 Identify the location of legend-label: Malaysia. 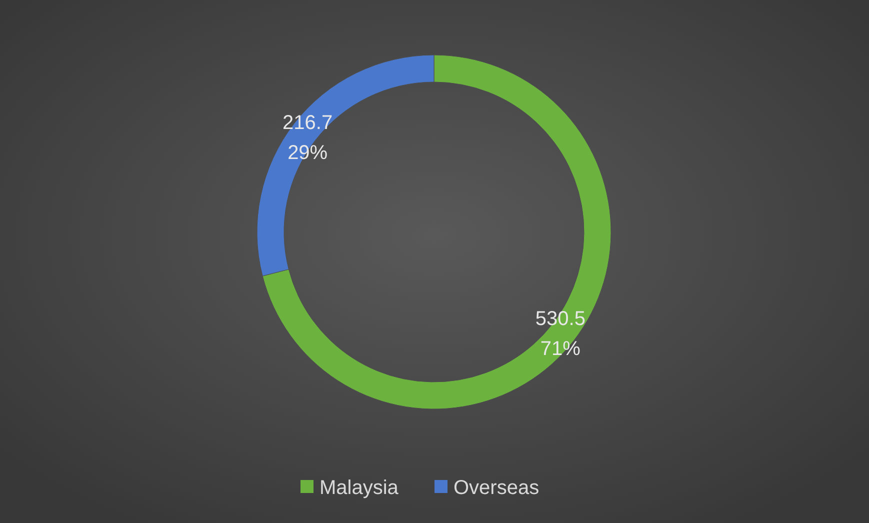
(360, 488).